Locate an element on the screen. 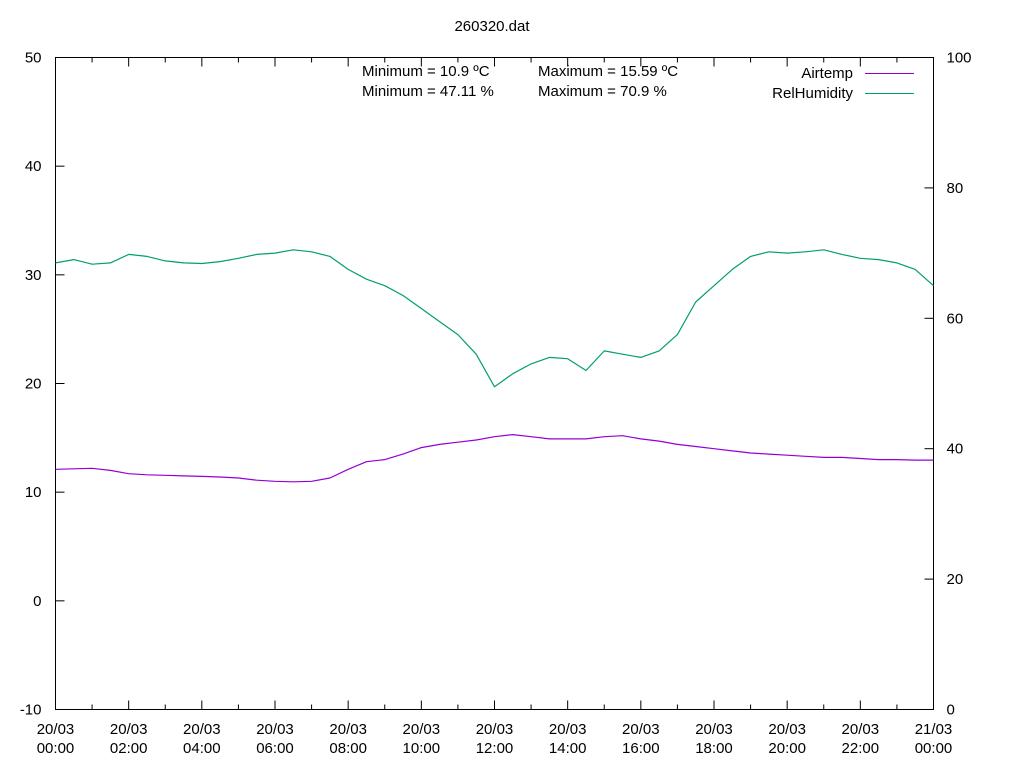  x-tick-label-time: 02:00 is located at coordinates (129, 748).